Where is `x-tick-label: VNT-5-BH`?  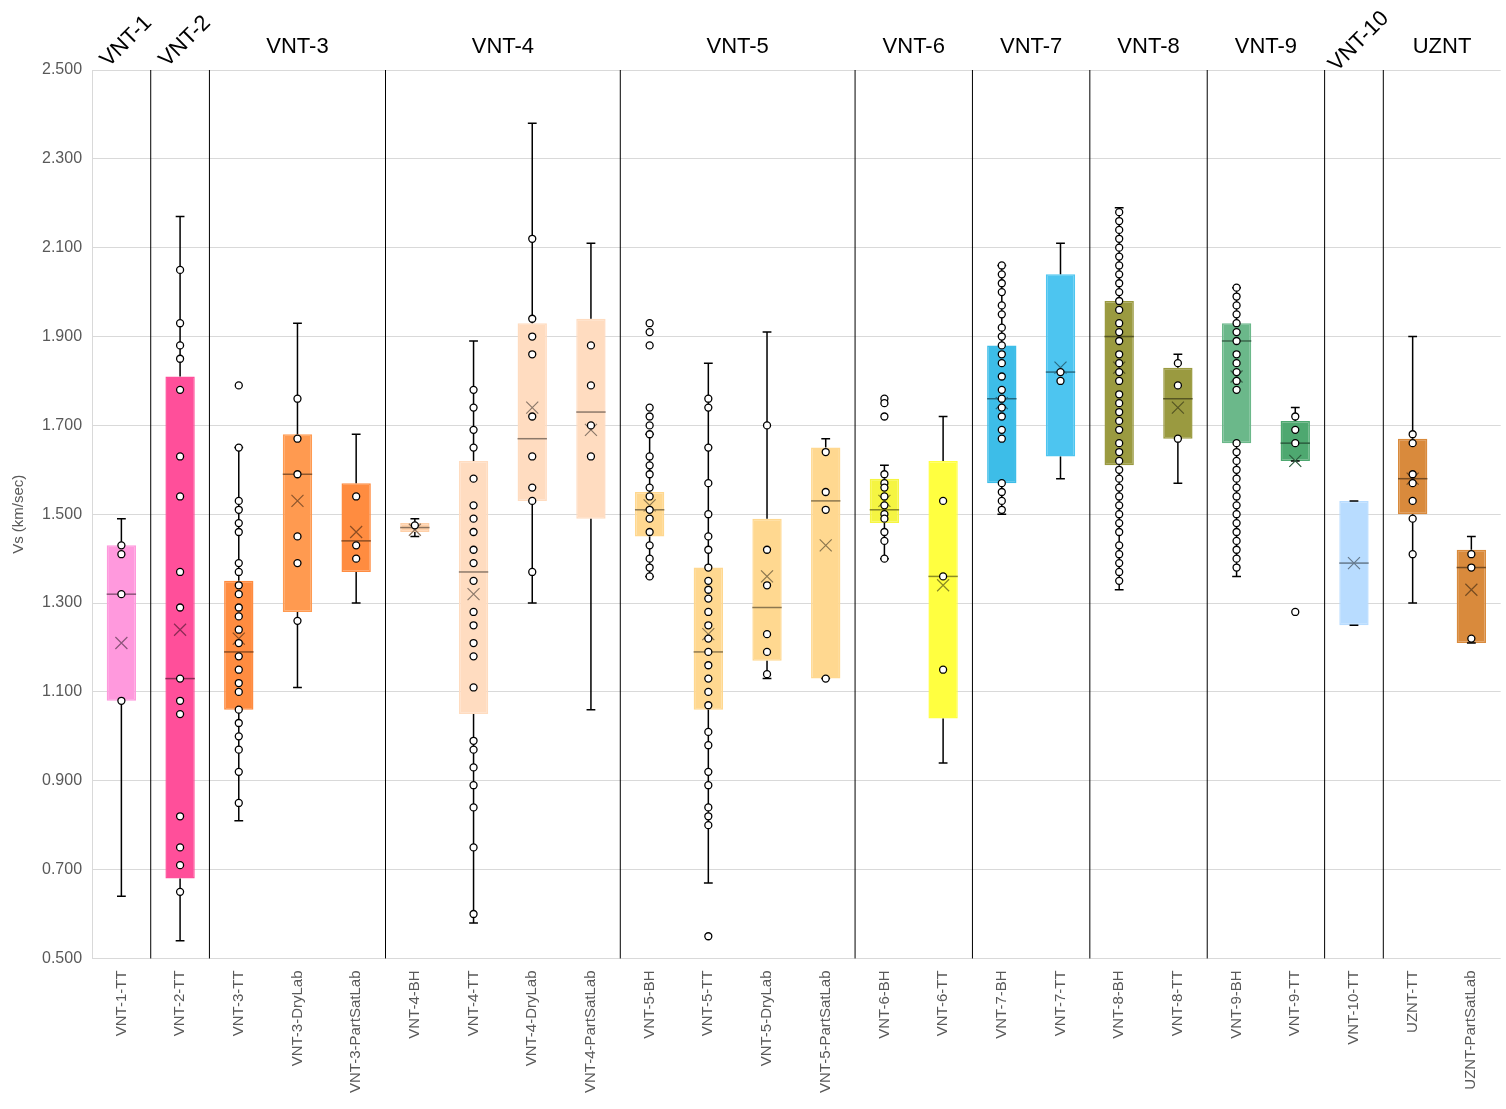
x-tick-label: VNT-5-BH is located at coordinates (648, 1004).